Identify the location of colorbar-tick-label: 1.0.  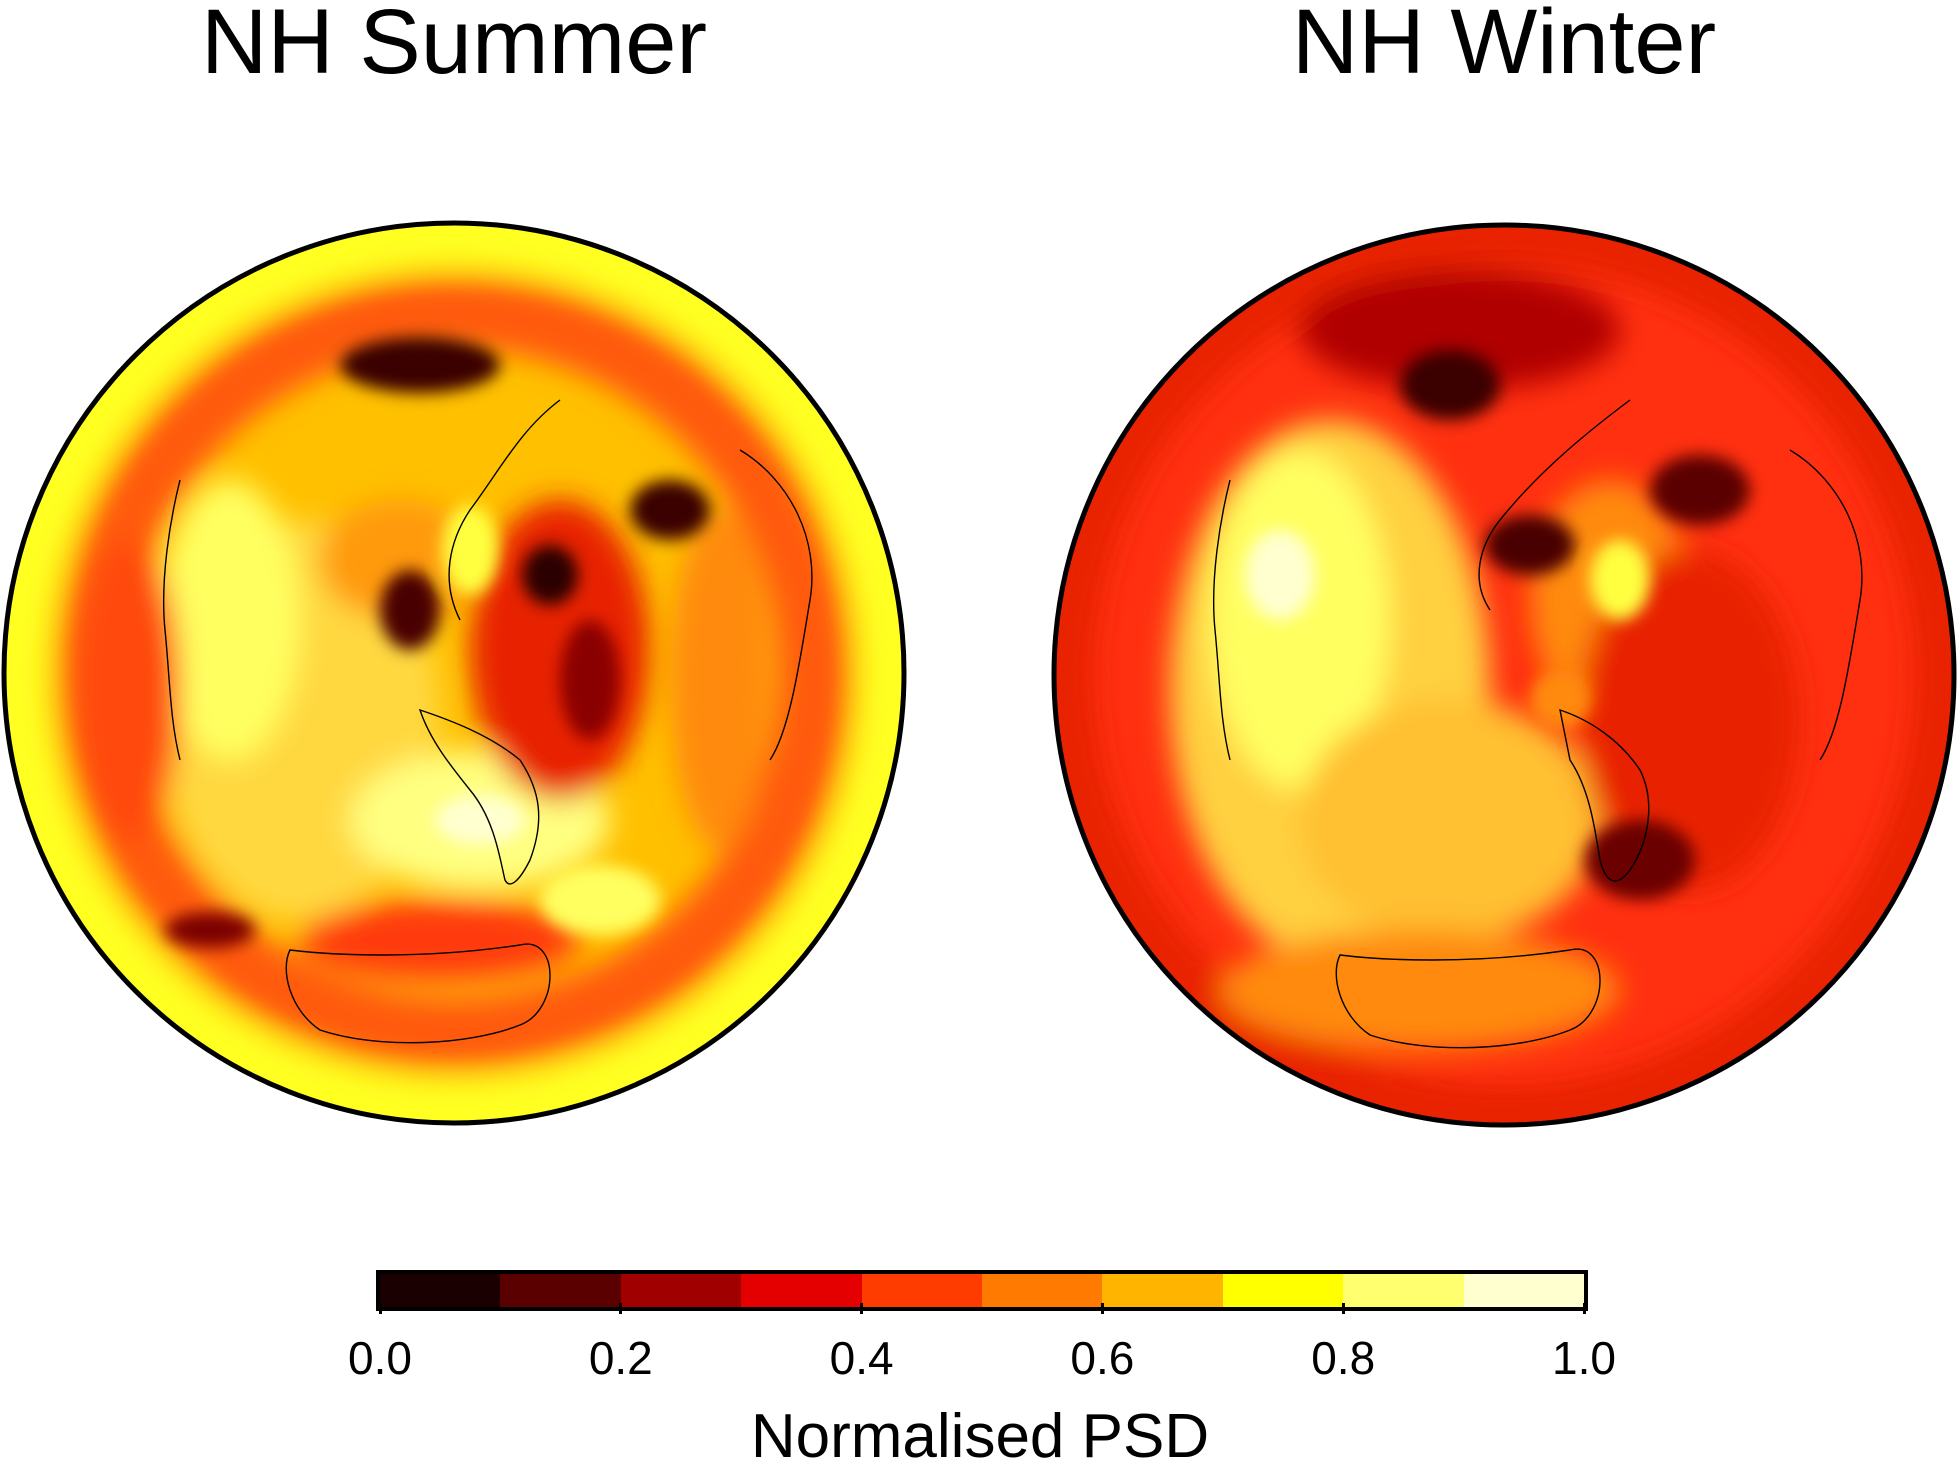
(1584, 1358).